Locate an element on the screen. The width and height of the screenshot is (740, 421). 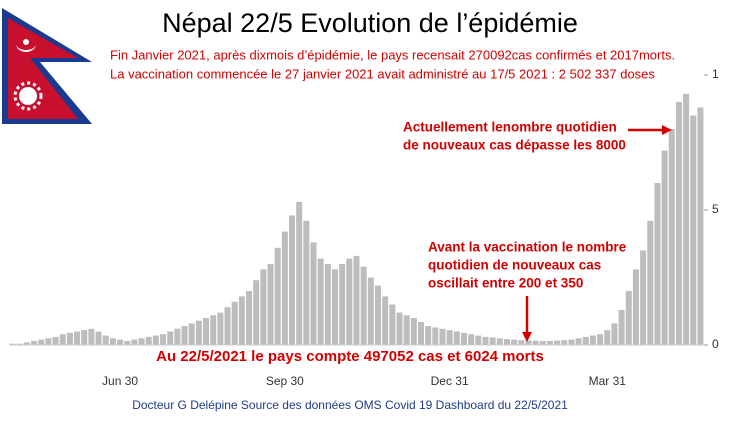
y-tick-label: 1 is located at coordinates (715, 74).